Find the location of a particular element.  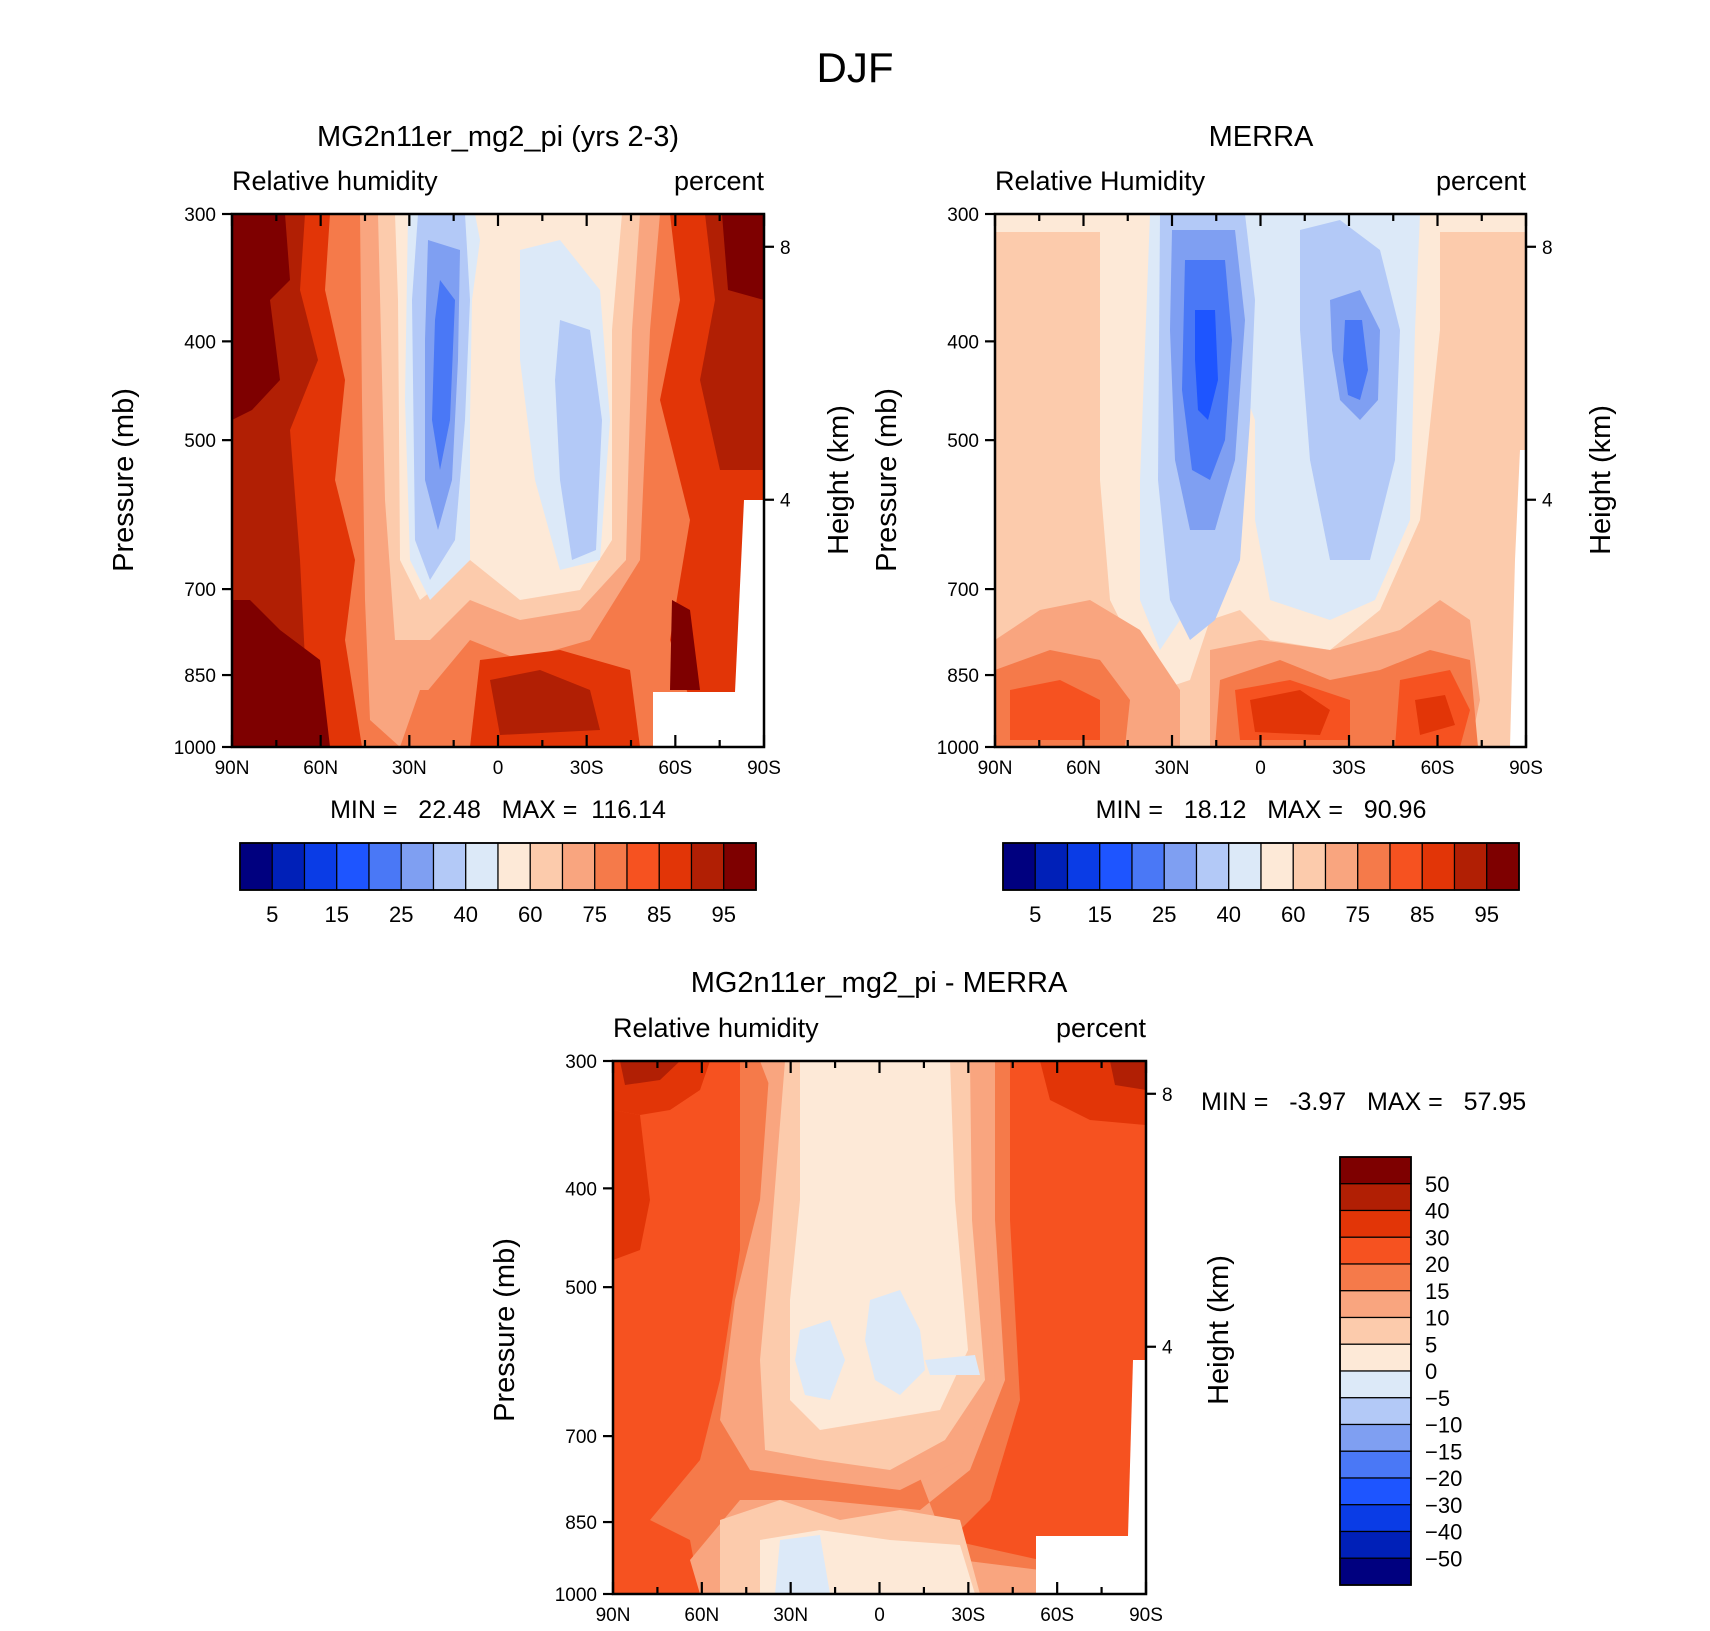

colorbar-label: −40 is located at coordinates (1443, 1532).